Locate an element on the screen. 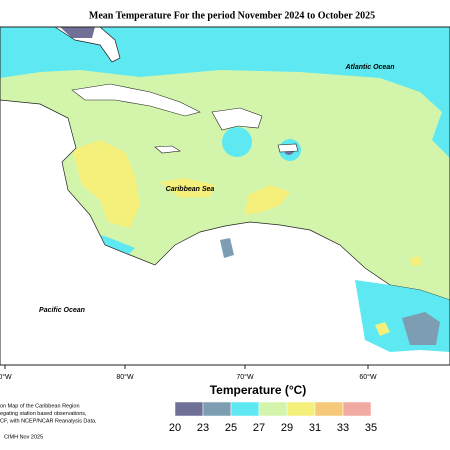  legend-tick-label: 20 is located at coordinates (175, 428).